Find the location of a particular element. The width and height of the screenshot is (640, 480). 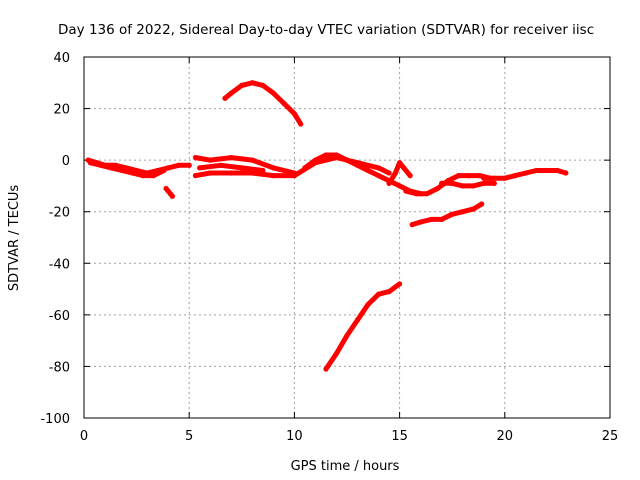

x-tick-label: 25 is located at coordinates (610, 436).